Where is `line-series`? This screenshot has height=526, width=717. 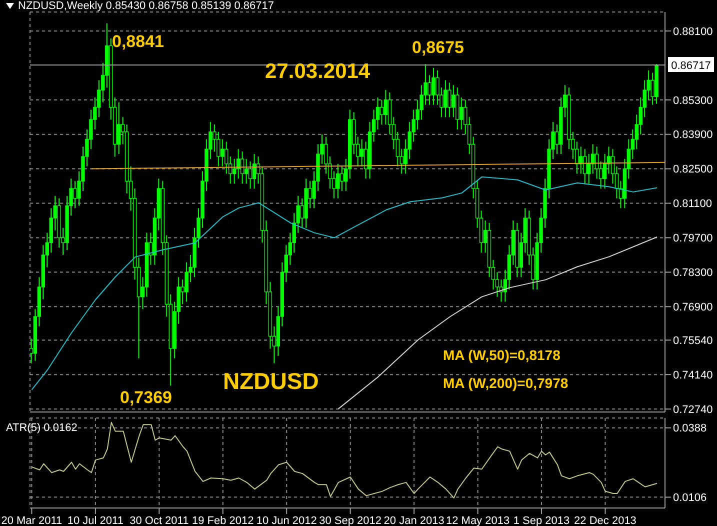
line-series is located at coordinates (498, 323).